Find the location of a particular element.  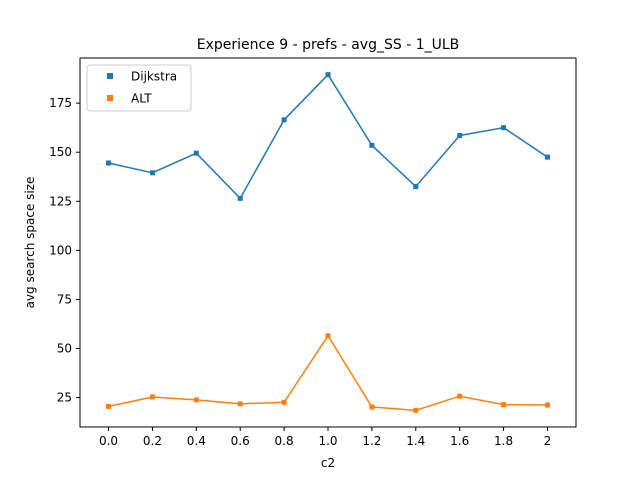

legend-marker-alt is located at coordinates (110, 98).